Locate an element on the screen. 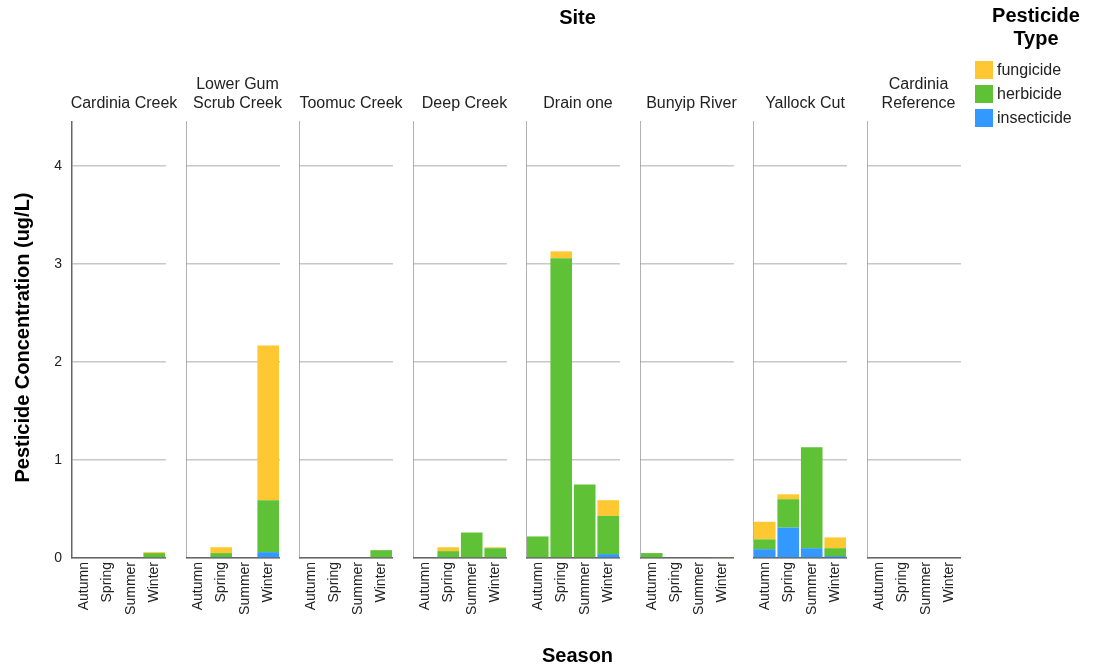 This screenshot has width=1097, height=672. chart-title: Cardinia Creek is located at coordinates (124, 102).